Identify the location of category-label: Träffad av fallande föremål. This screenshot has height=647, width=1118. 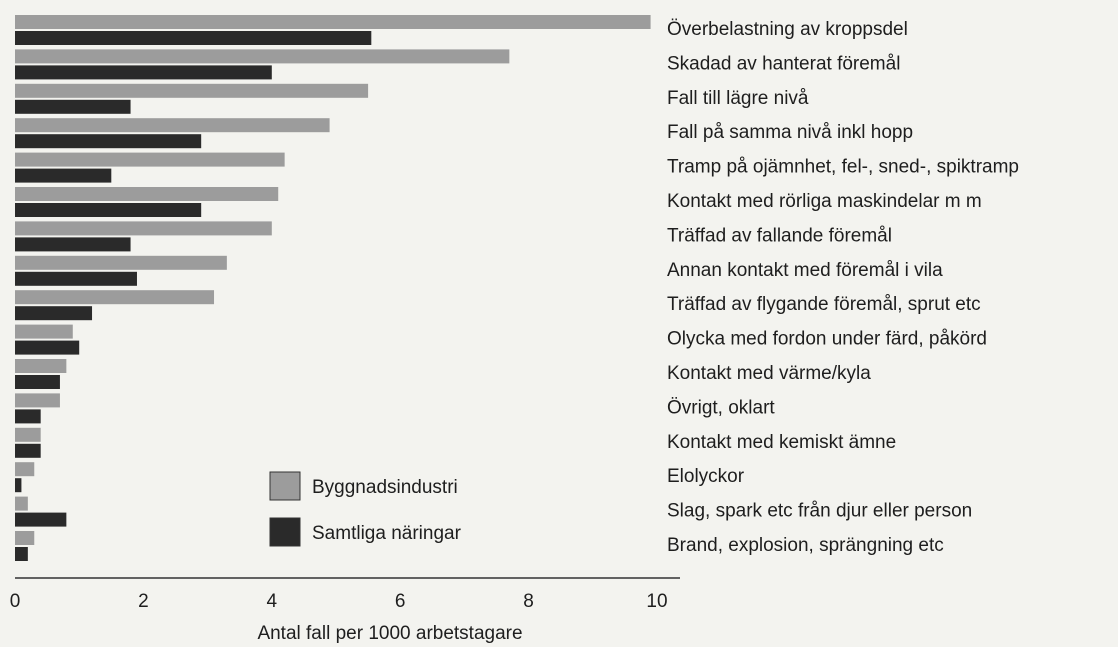
(779, 235).